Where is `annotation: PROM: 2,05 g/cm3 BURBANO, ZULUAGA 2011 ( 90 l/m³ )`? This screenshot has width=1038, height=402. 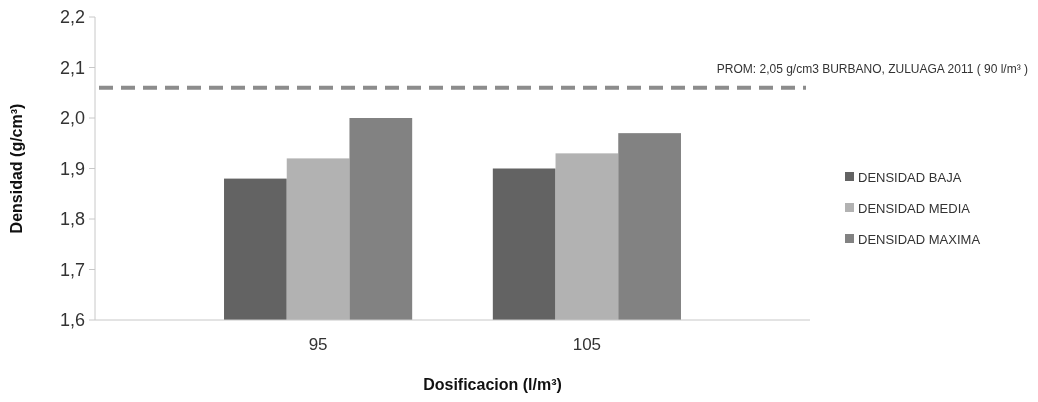
annotation: PROM: 2,05 g/cm3 BURBANO, ZULUAGA 2011 ( 90 l/m³ ) is located at coordinates (872, 69).